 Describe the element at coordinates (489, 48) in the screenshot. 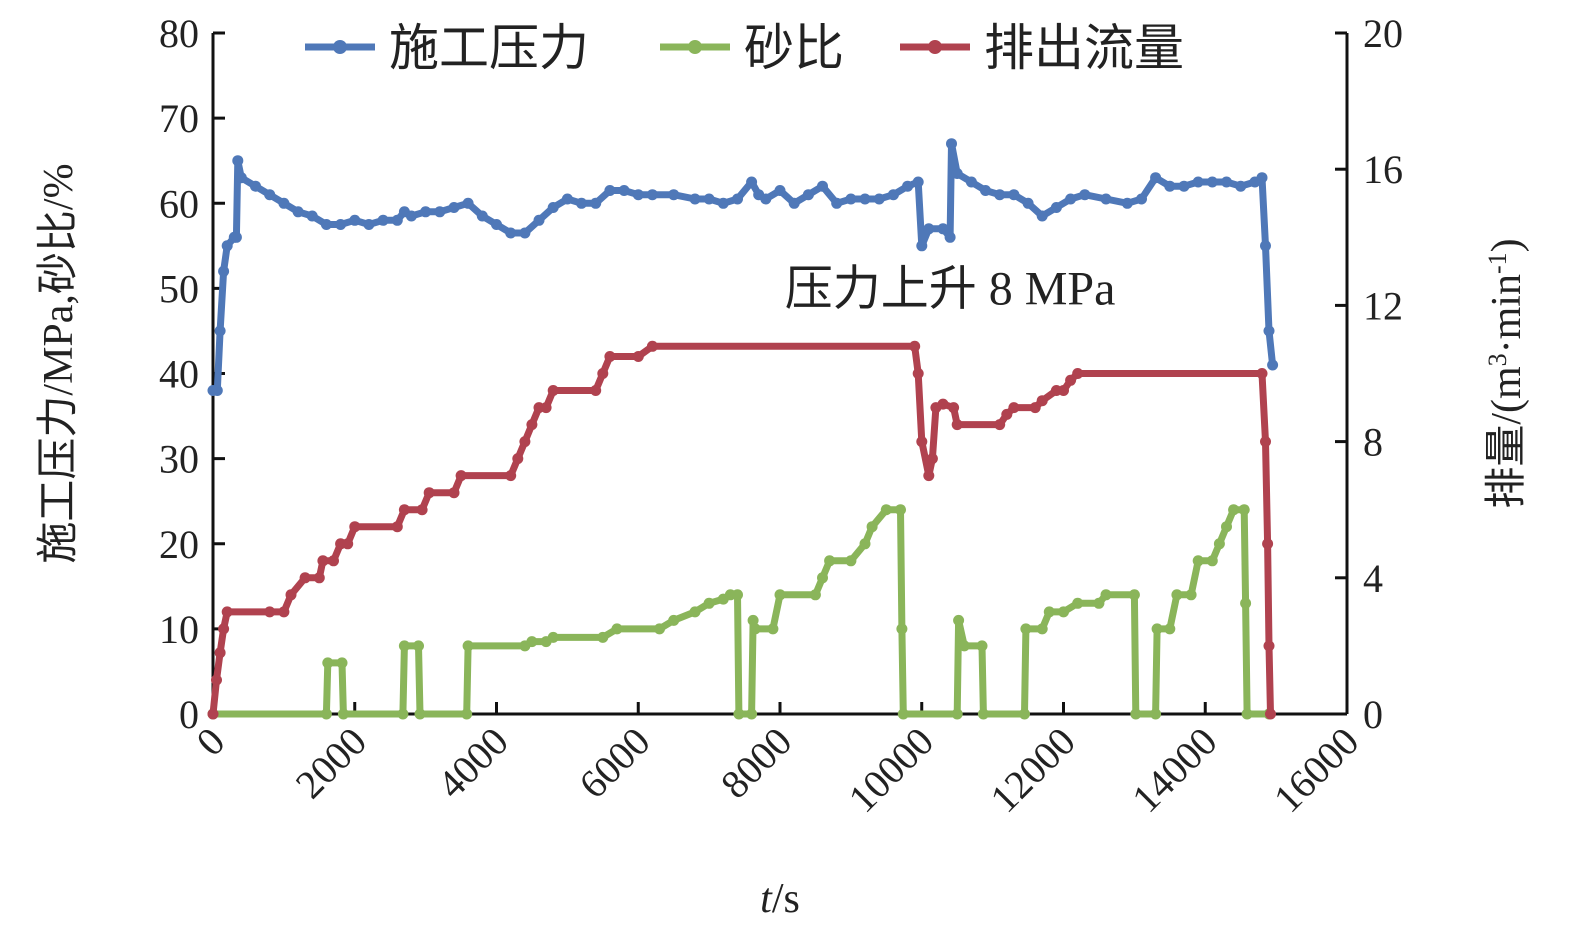

I see `legend-label: 施工压力` at that location.